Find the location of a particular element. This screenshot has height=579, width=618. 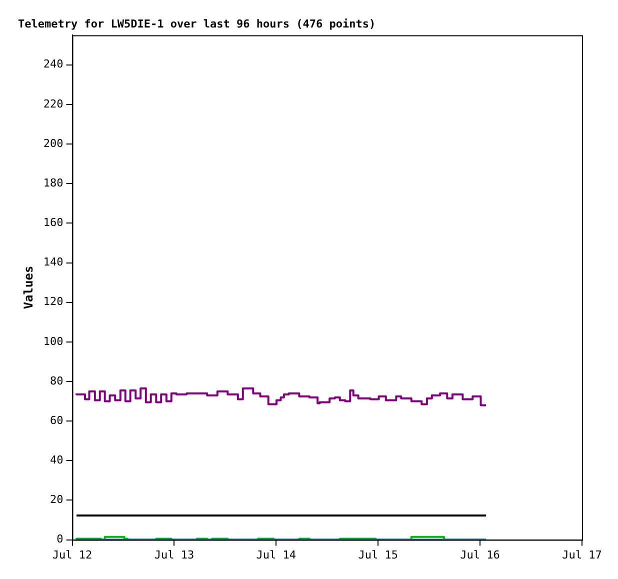

x-tick-label: Jul 13 is located at coordinates (174, 555).